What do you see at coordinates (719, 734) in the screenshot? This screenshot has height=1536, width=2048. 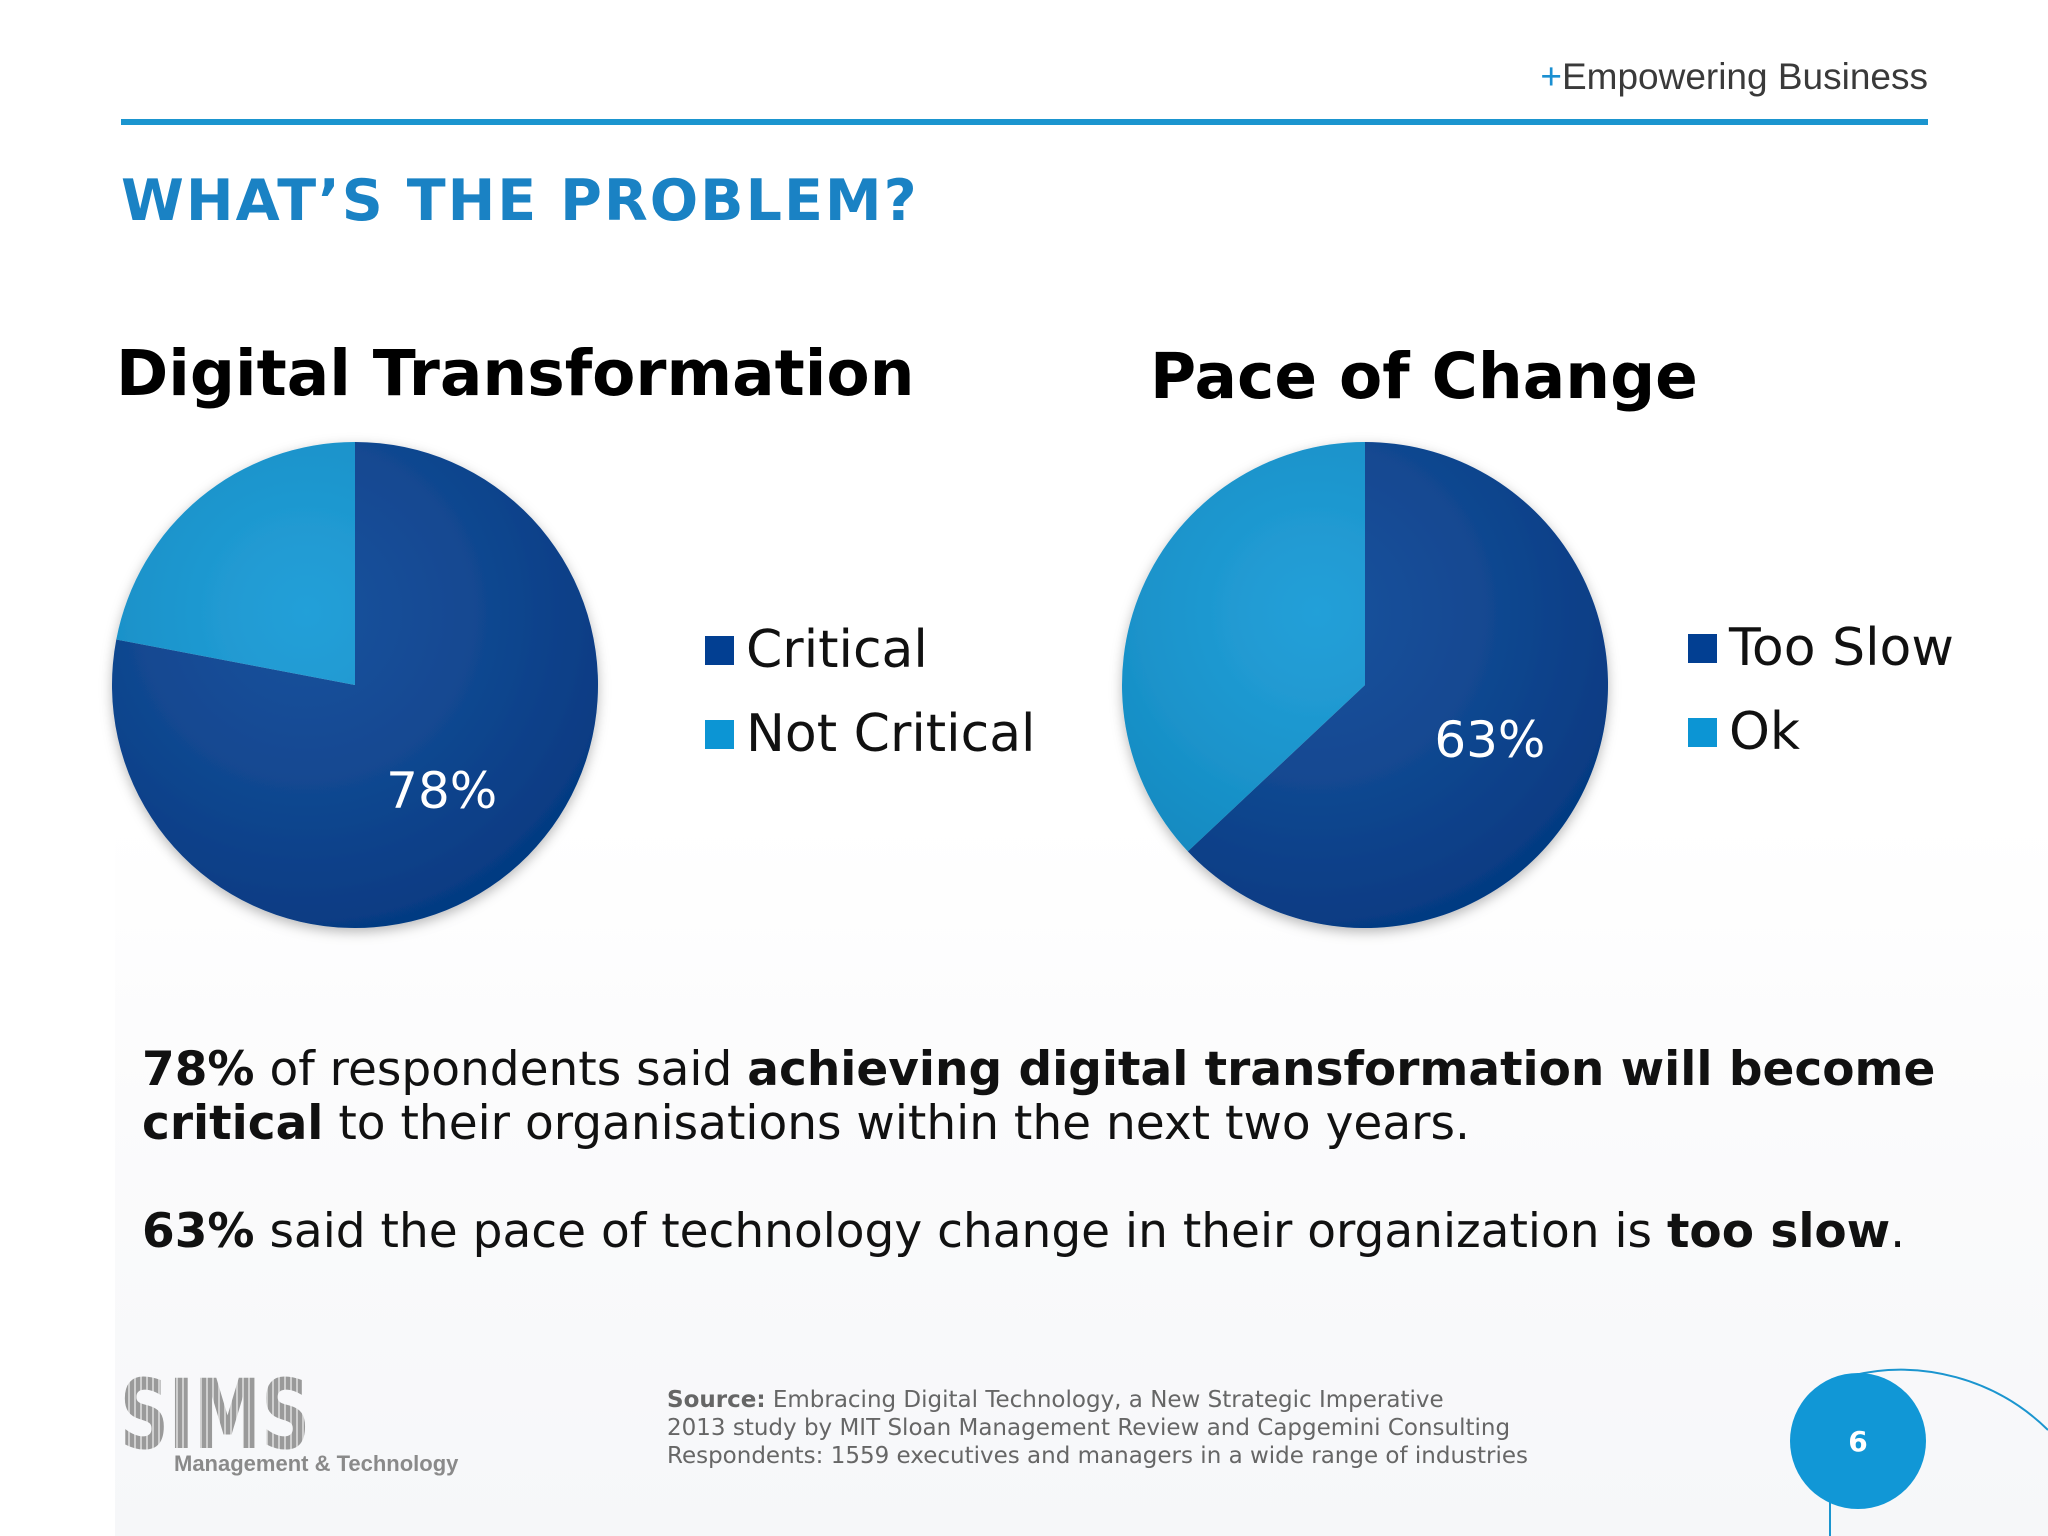 I see `legend-swatch-not-critical` at bounding box center [719, 734].